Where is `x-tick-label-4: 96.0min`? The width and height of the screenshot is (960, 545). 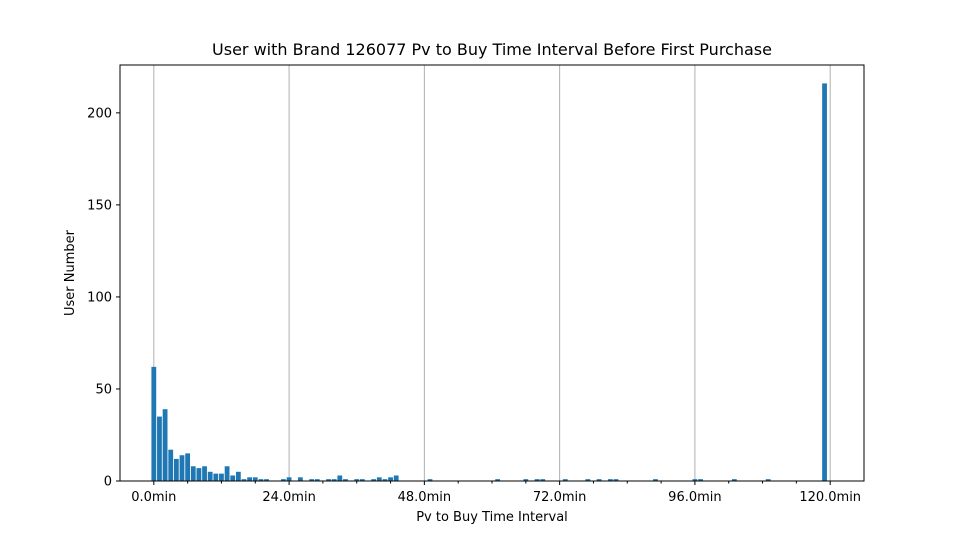 x-tick-label-4: 96.0min is located at coordinates (694, 497).